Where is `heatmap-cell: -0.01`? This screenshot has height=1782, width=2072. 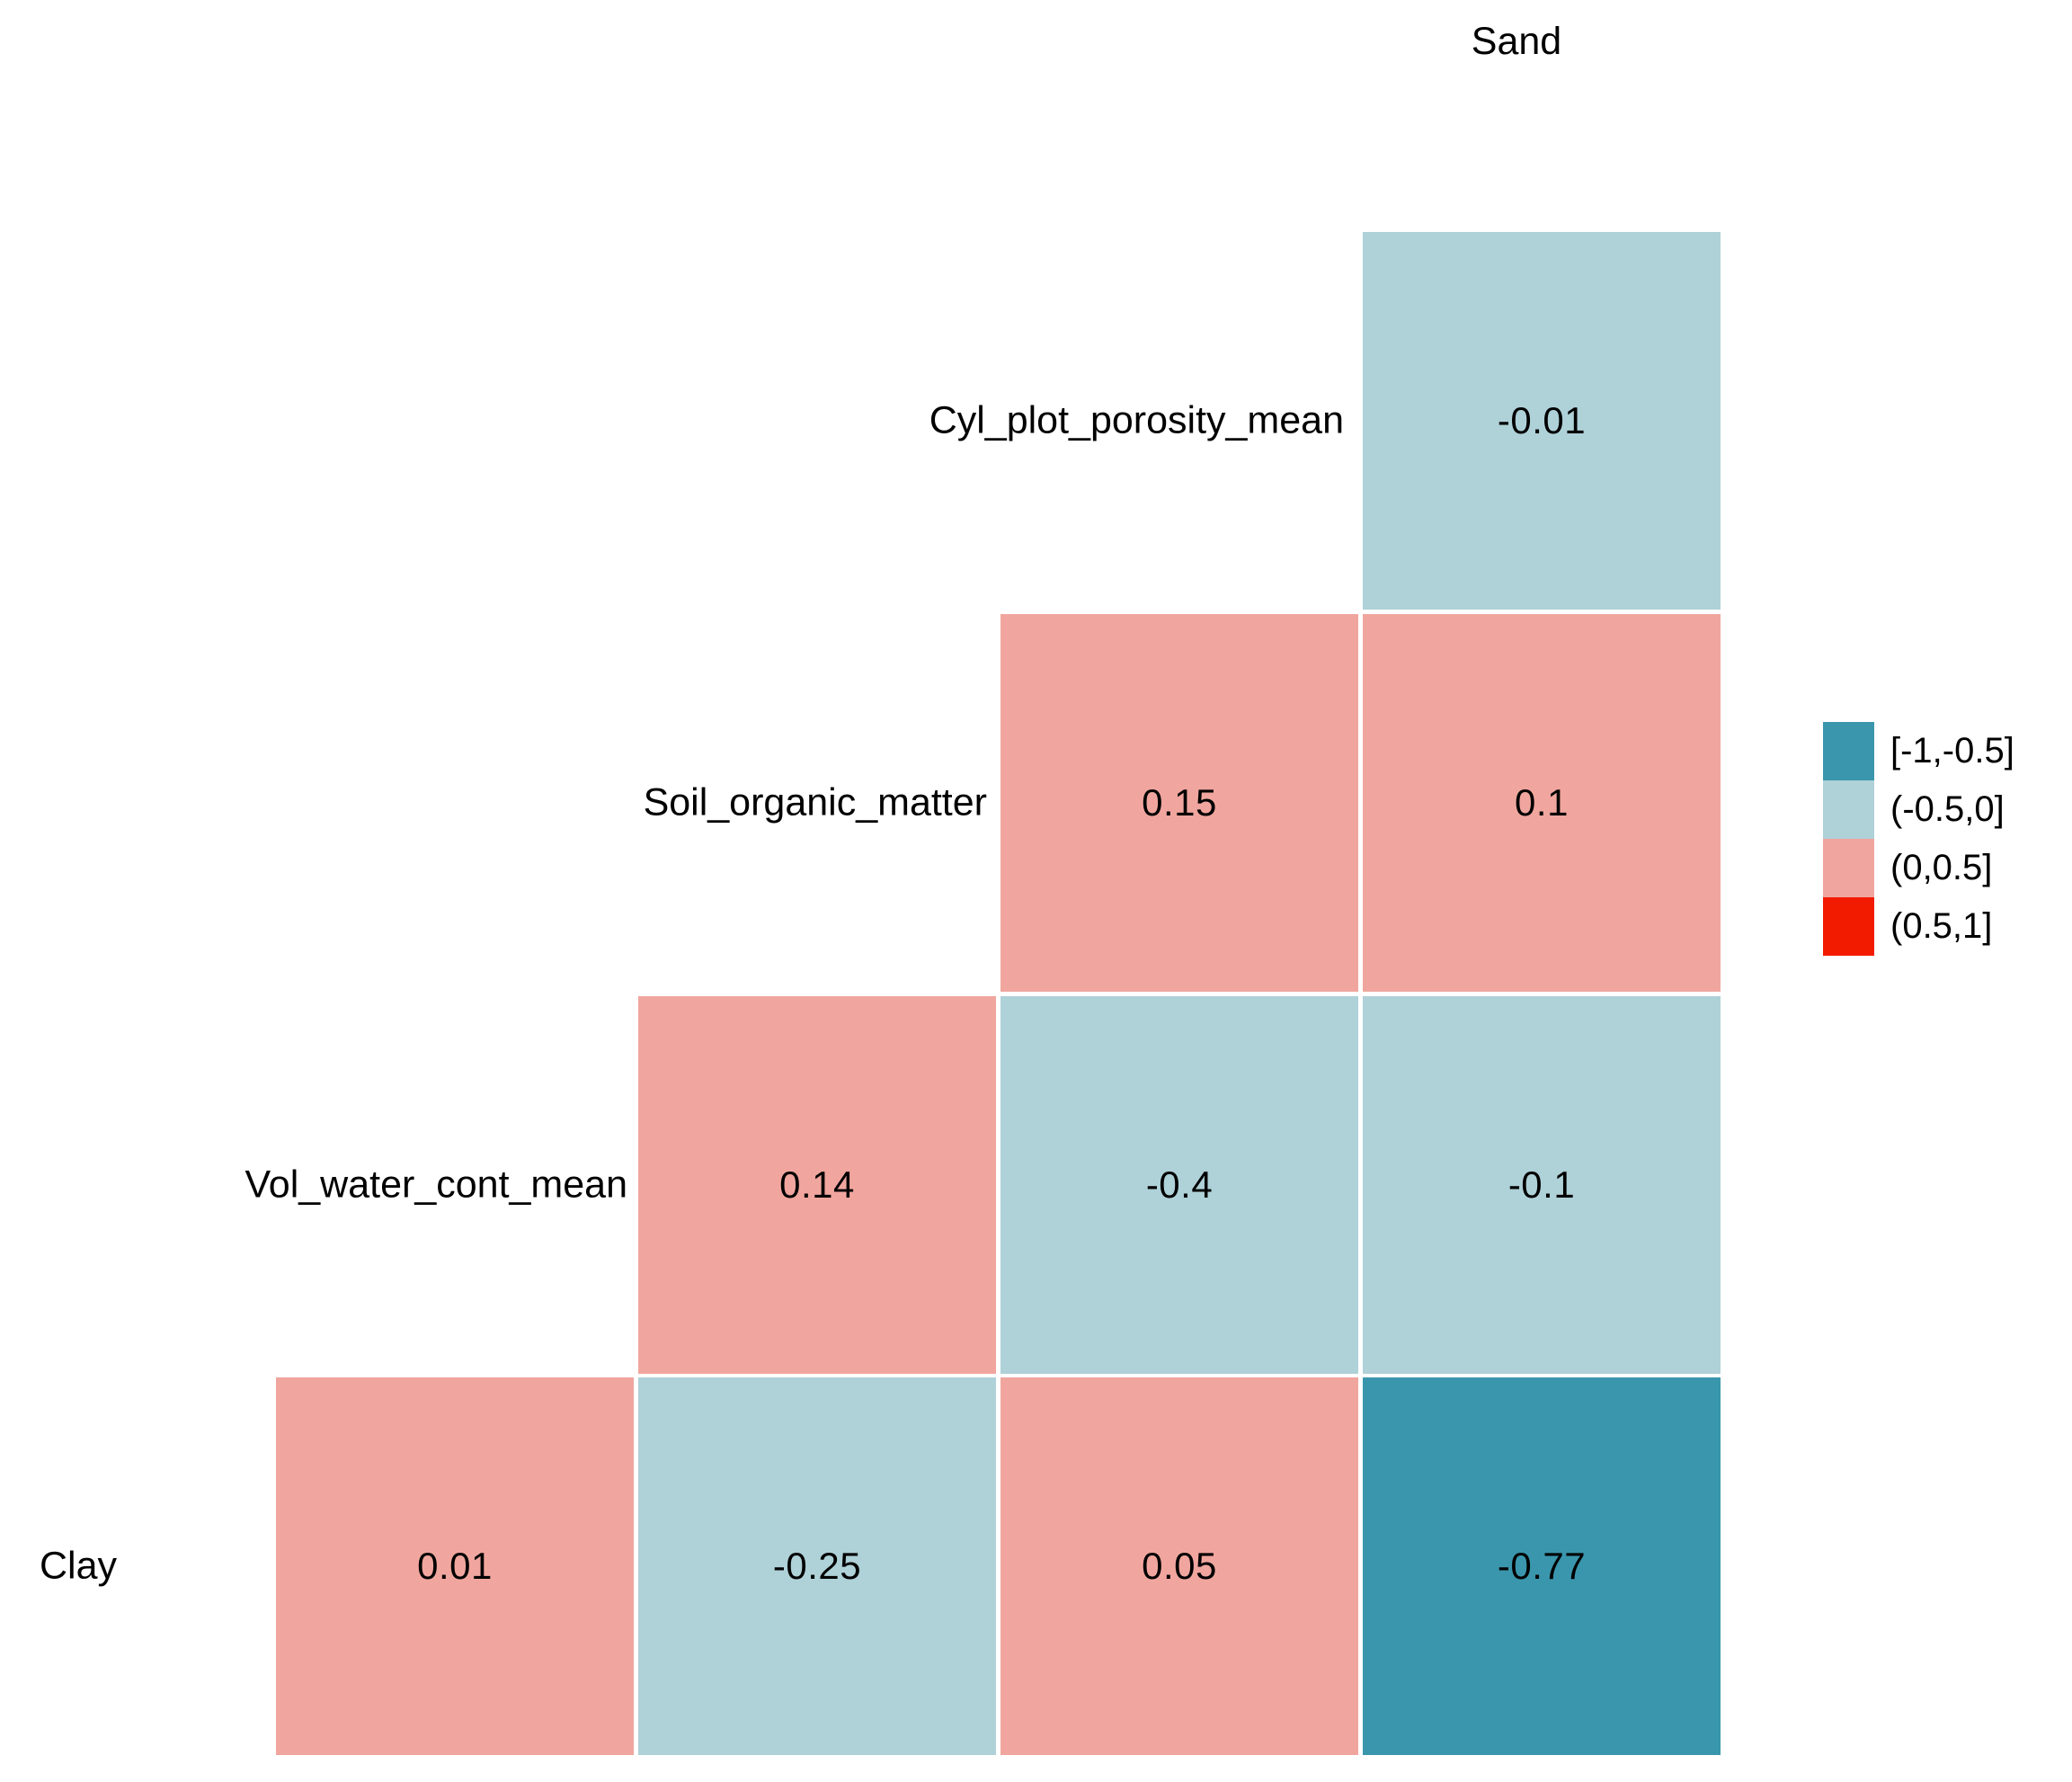
heatmap-cell: -0.01 is located at coordinates (1542, 421).